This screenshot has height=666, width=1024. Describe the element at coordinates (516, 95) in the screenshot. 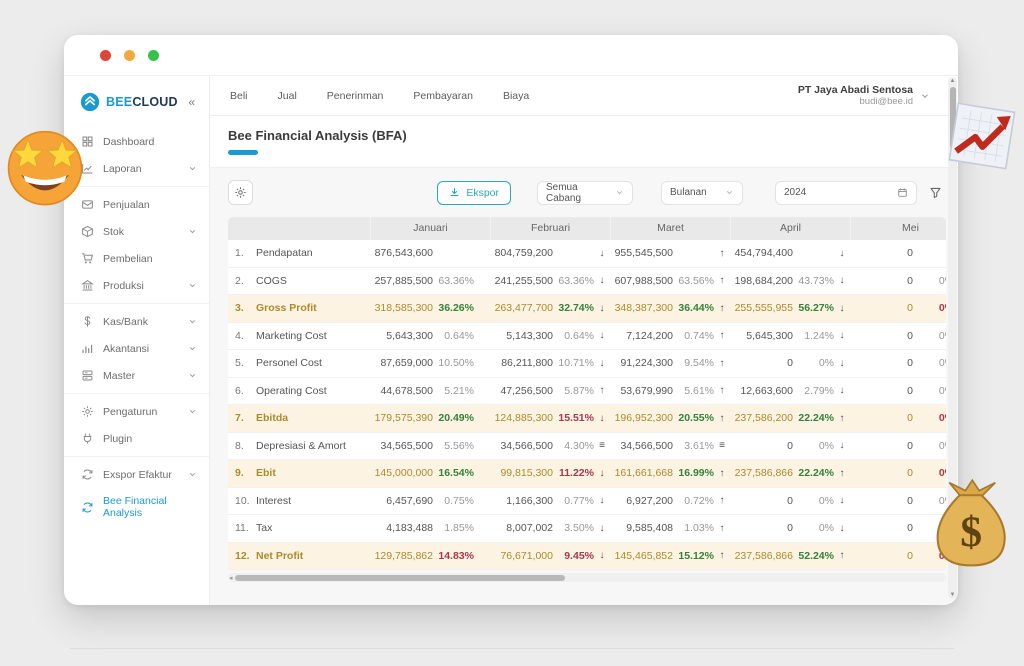

I see `tab-biaya: Biaya` at that location.